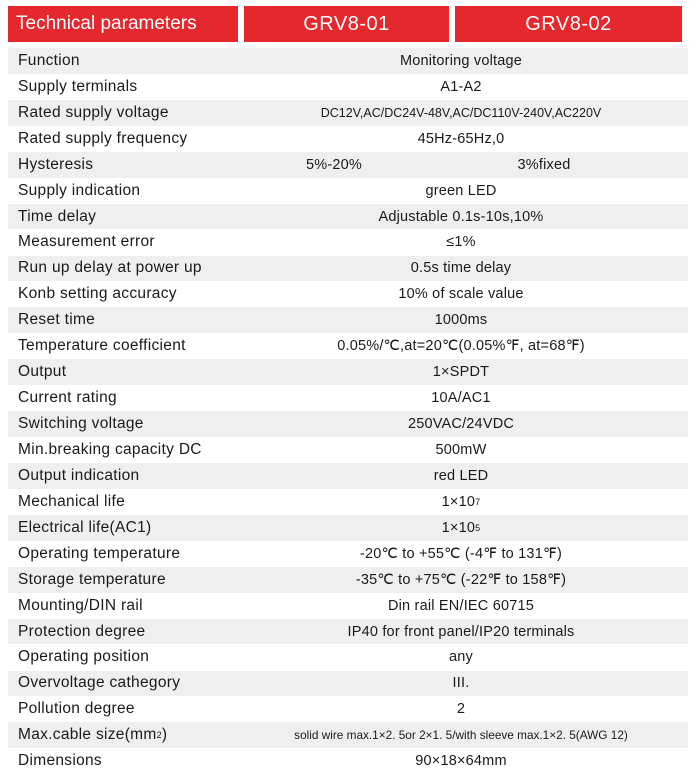 Image resolution: width=693 pixels, height=774 pixels. I want to click on row-run-up-delay: Run up delay at power up 0.5s time delay, so click(348, 268).